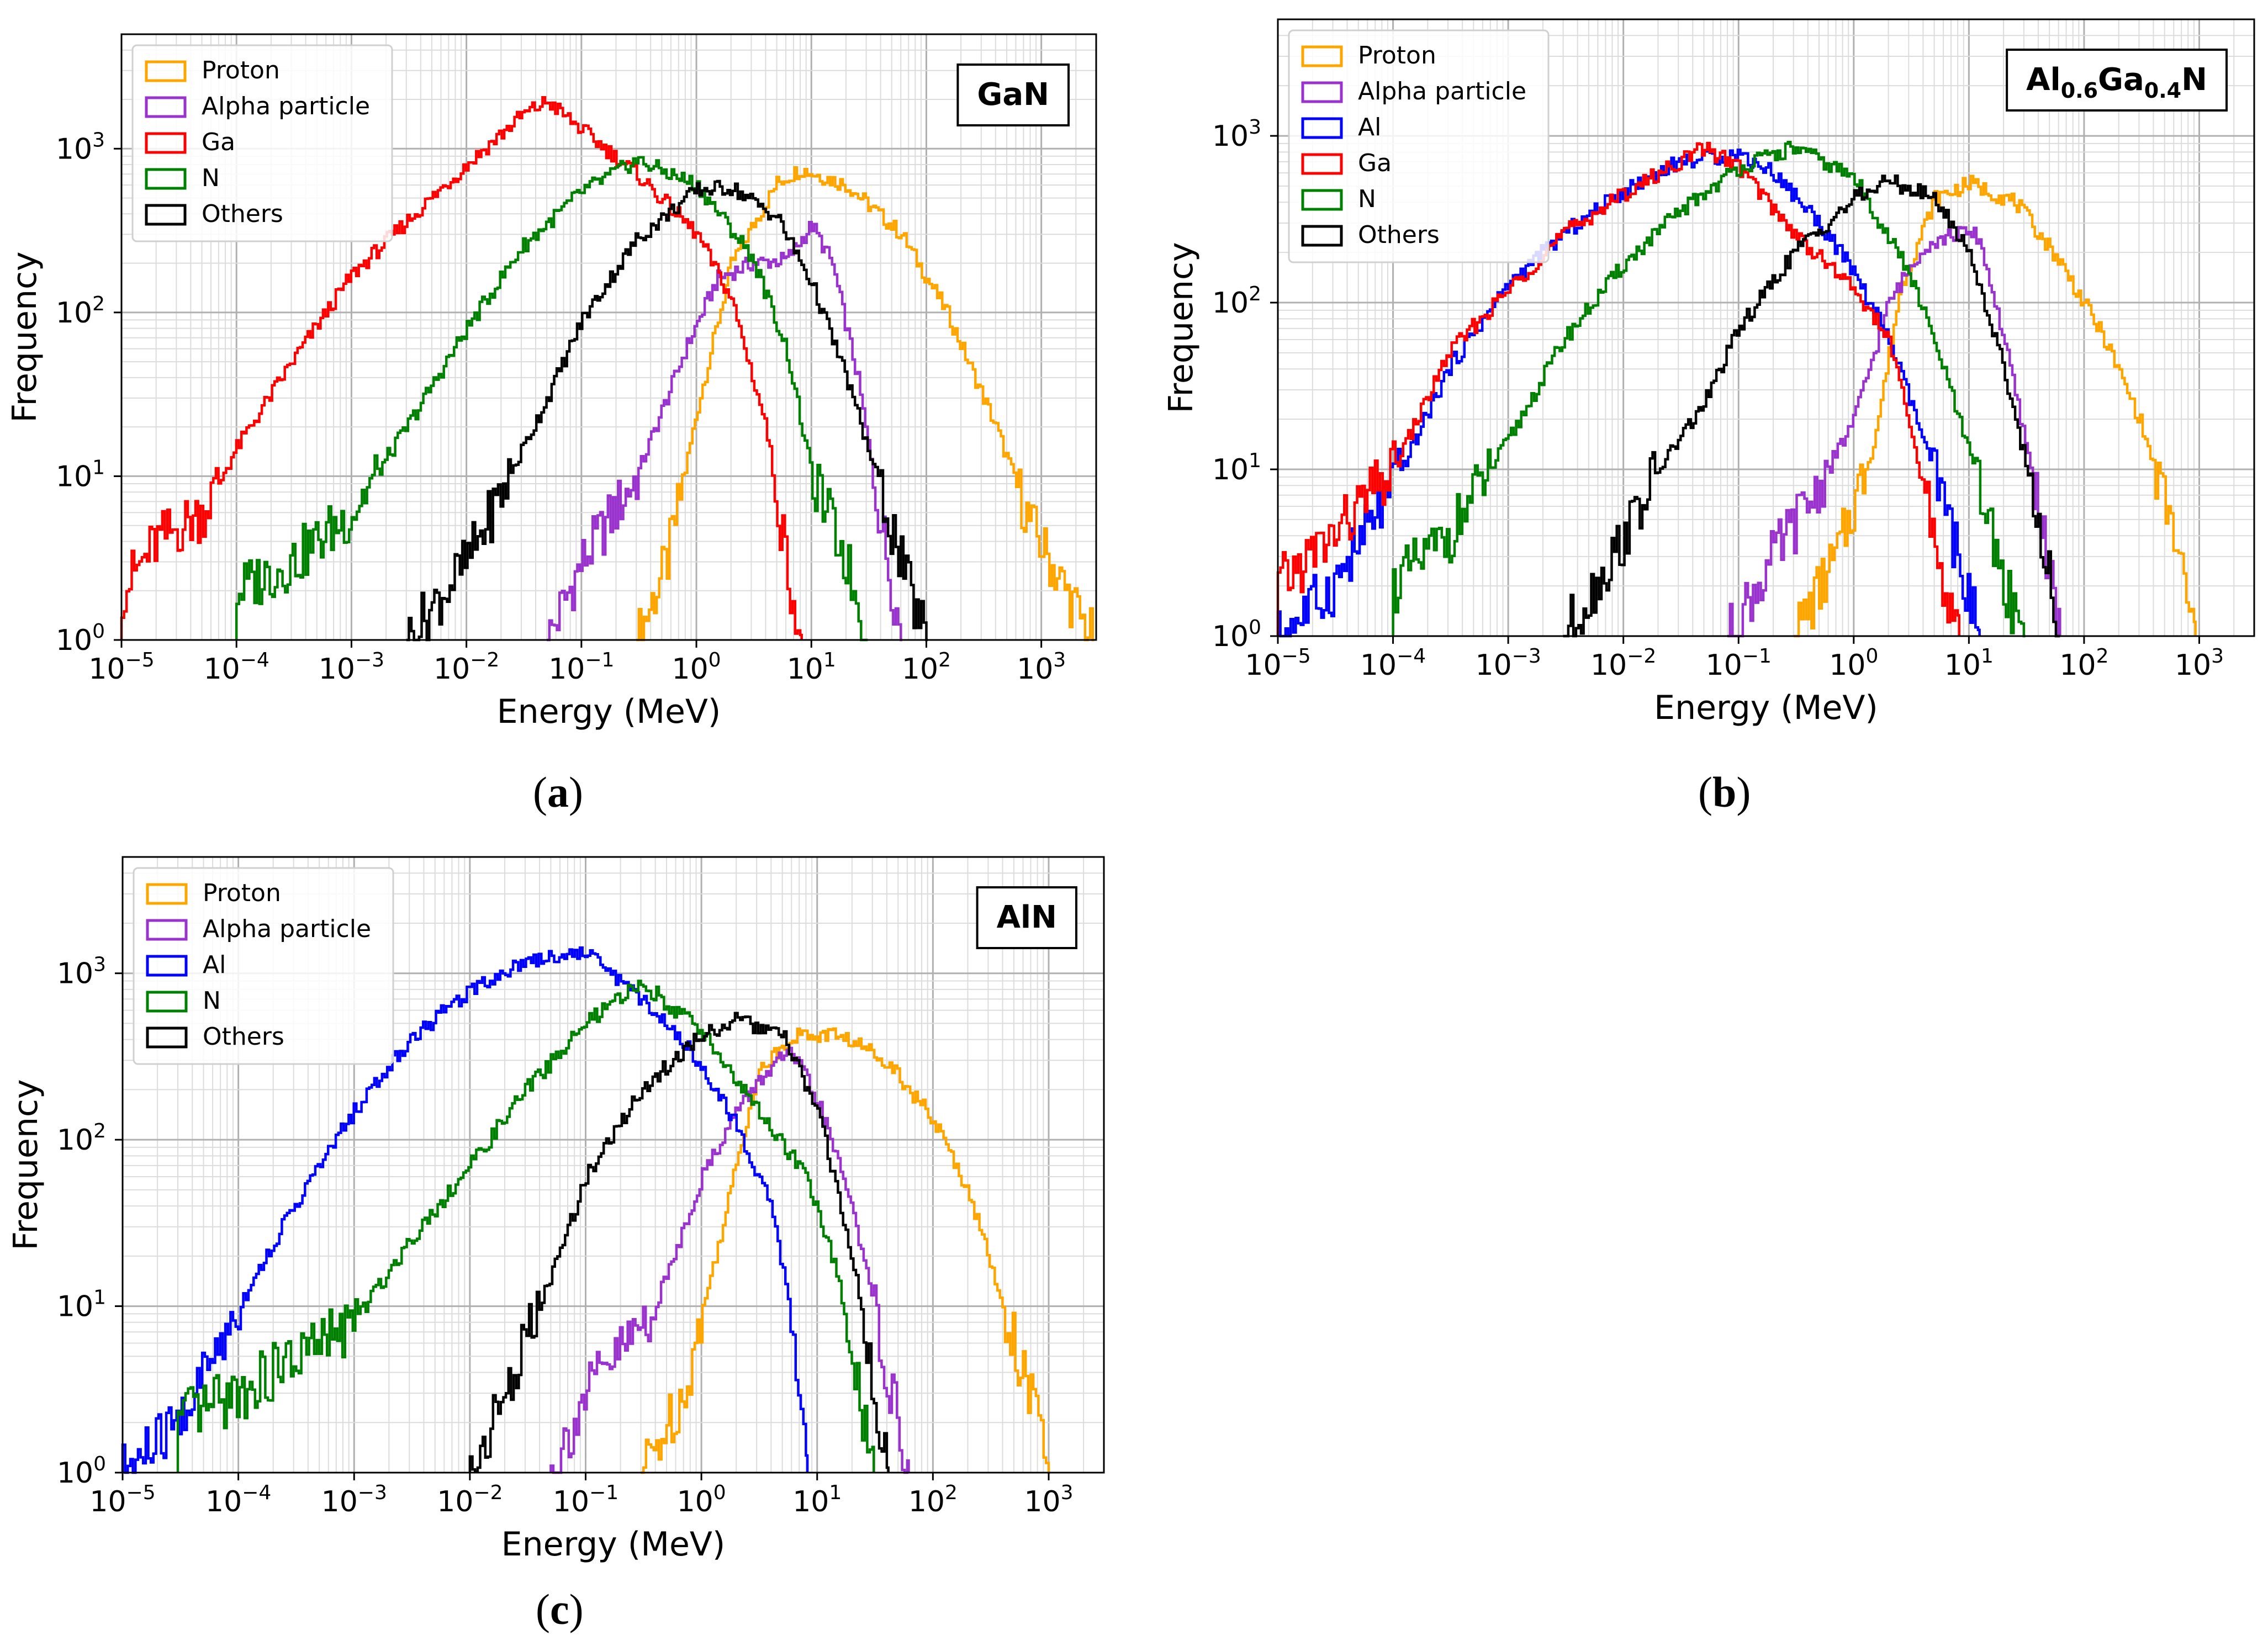 This screenshot has width=2268, height=1646. I want to click on caption-a: (a), so click(558, 792).